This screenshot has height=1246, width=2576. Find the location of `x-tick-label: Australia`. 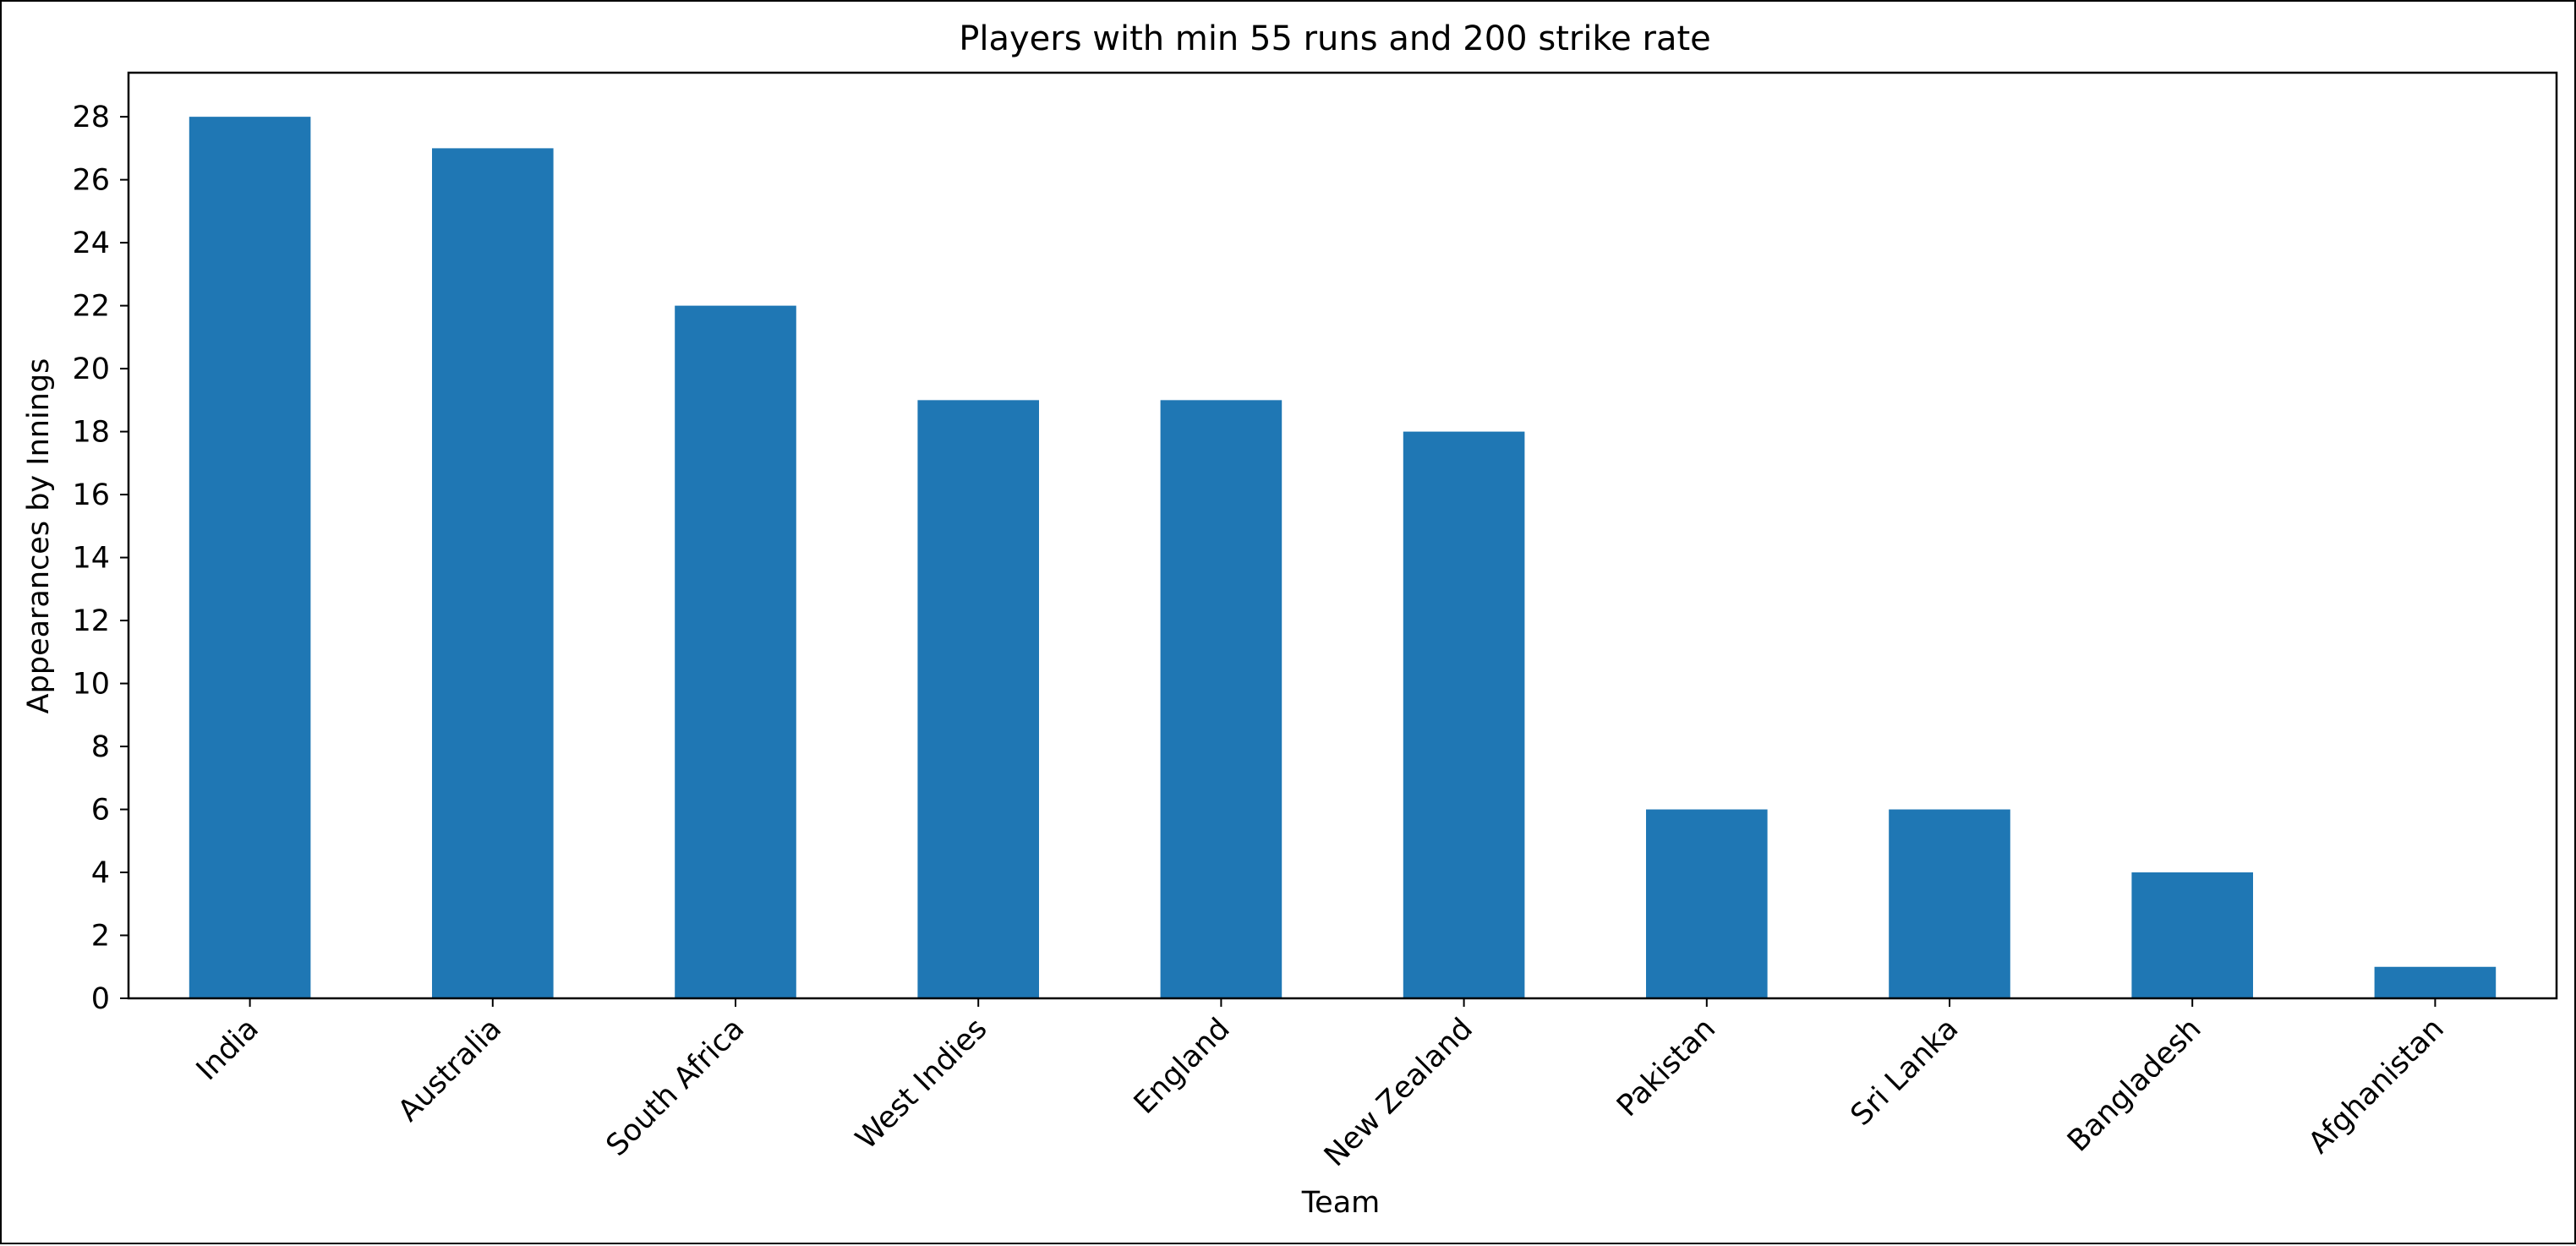

x-tick-label: Australia is located at coordinates (449, 1071).